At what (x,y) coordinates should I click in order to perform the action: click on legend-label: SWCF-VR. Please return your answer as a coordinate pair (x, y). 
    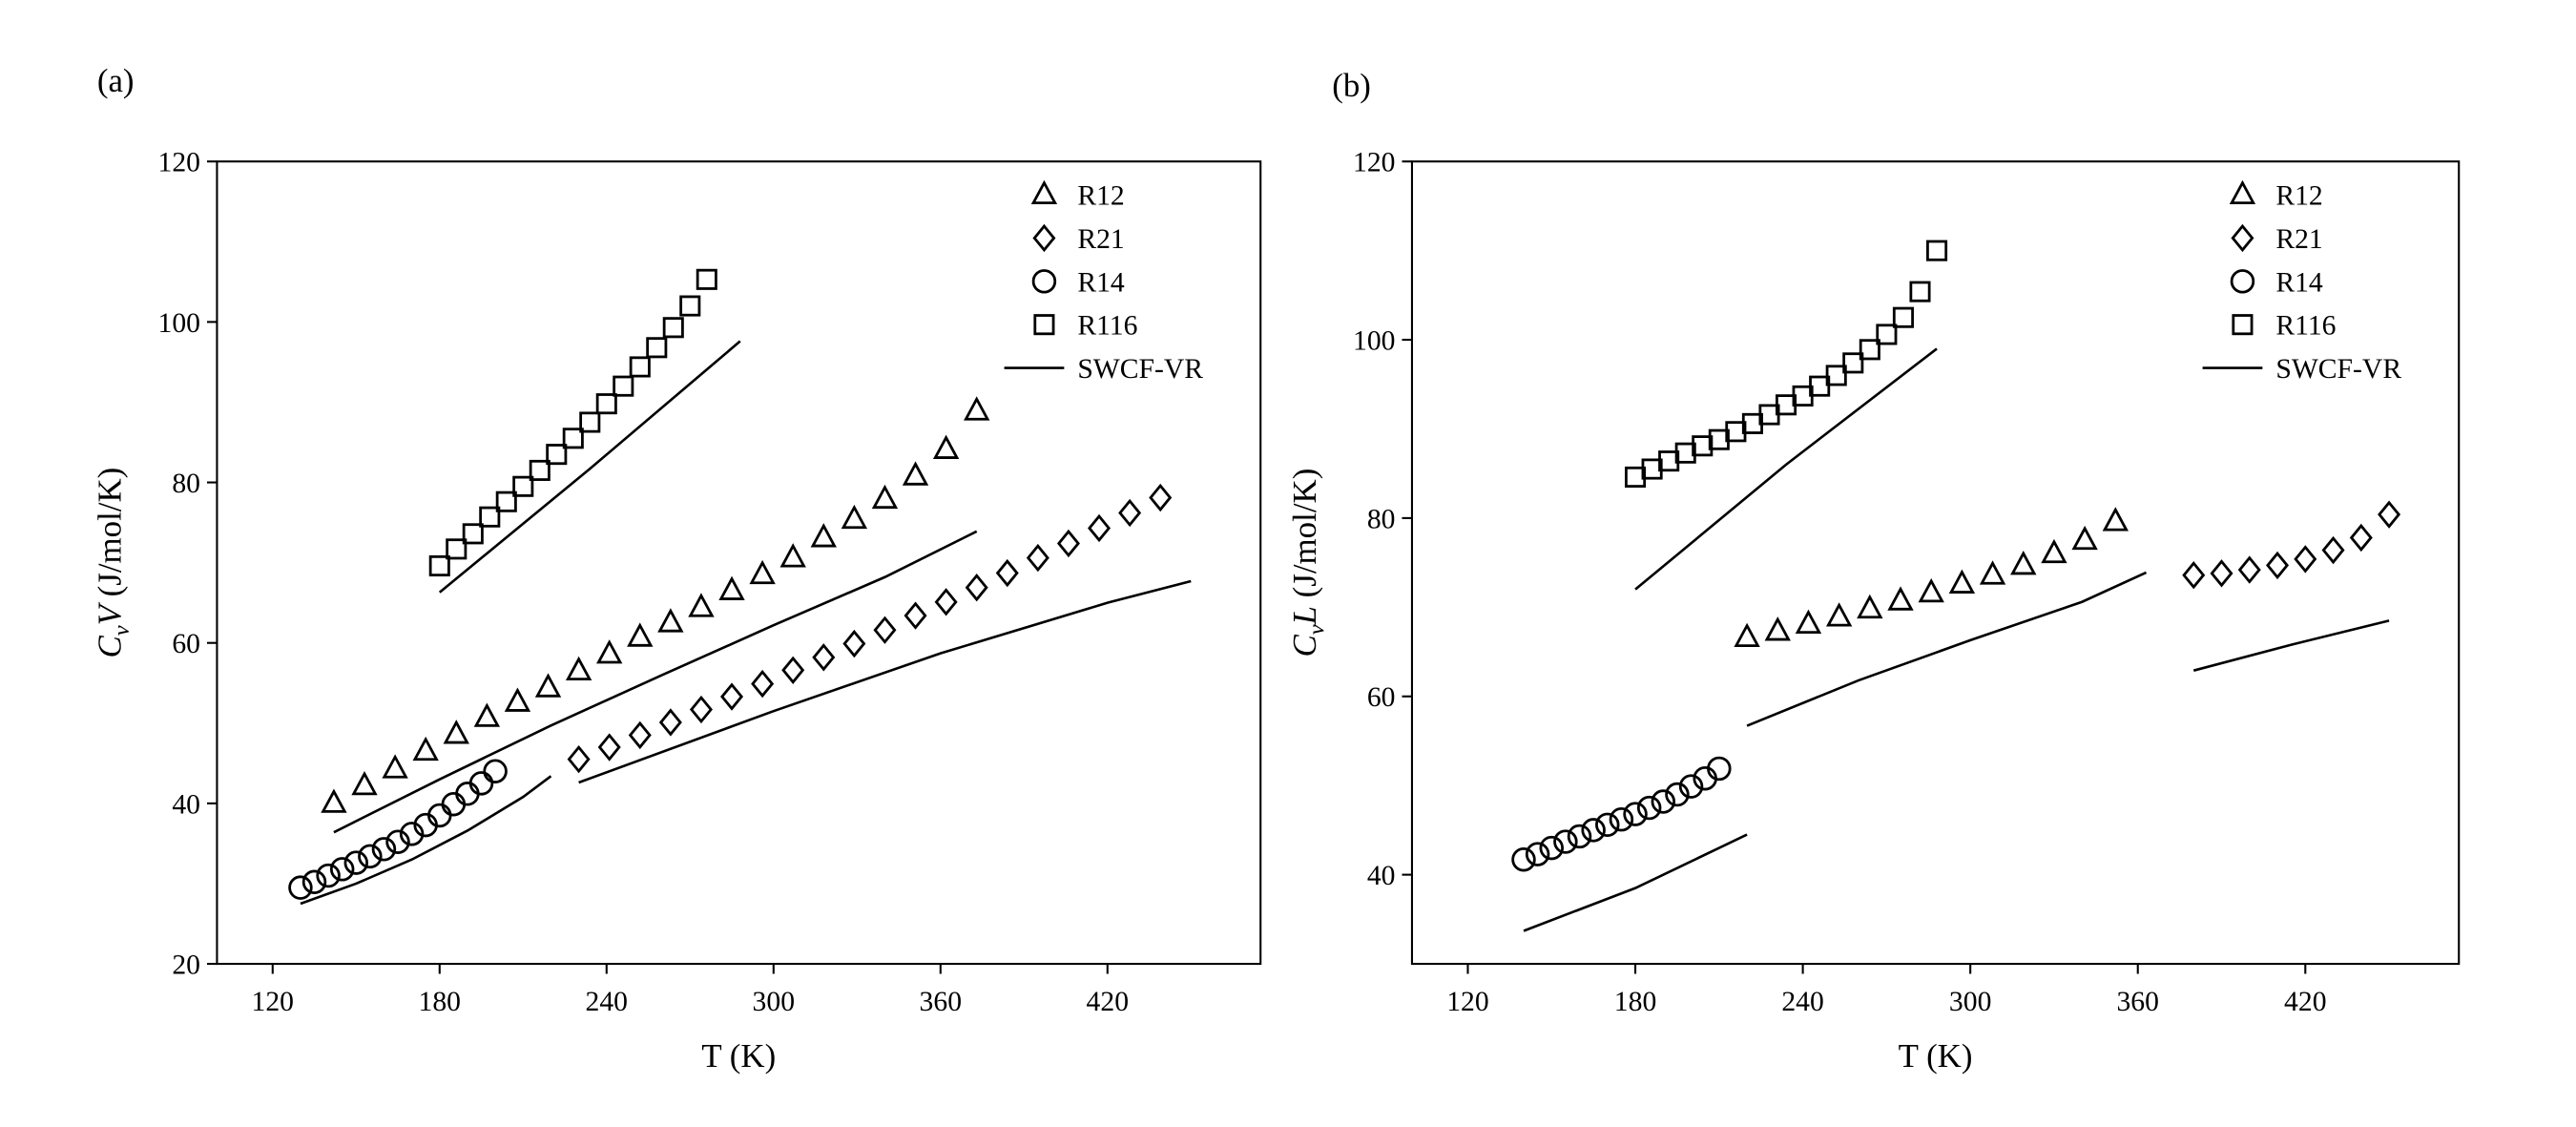
    Looking at the image, I should click on (1140, 369).